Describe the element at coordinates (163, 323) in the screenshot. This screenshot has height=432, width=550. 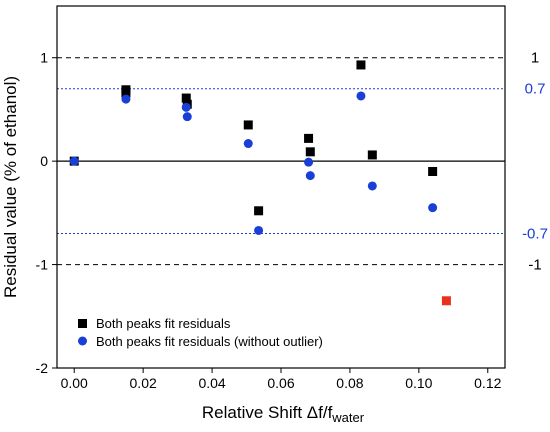
I see `legend-label-both-peaks: Both peaks fit residuals` at that location.